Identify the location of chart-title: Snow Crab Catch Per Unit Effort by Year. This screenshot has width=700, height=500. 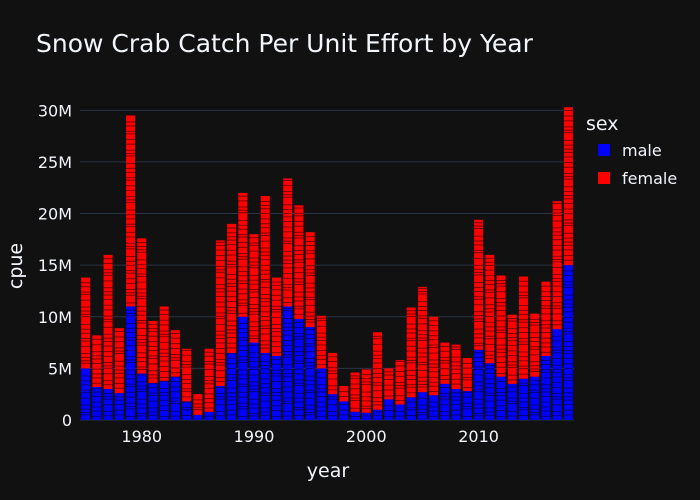
(285, 43).